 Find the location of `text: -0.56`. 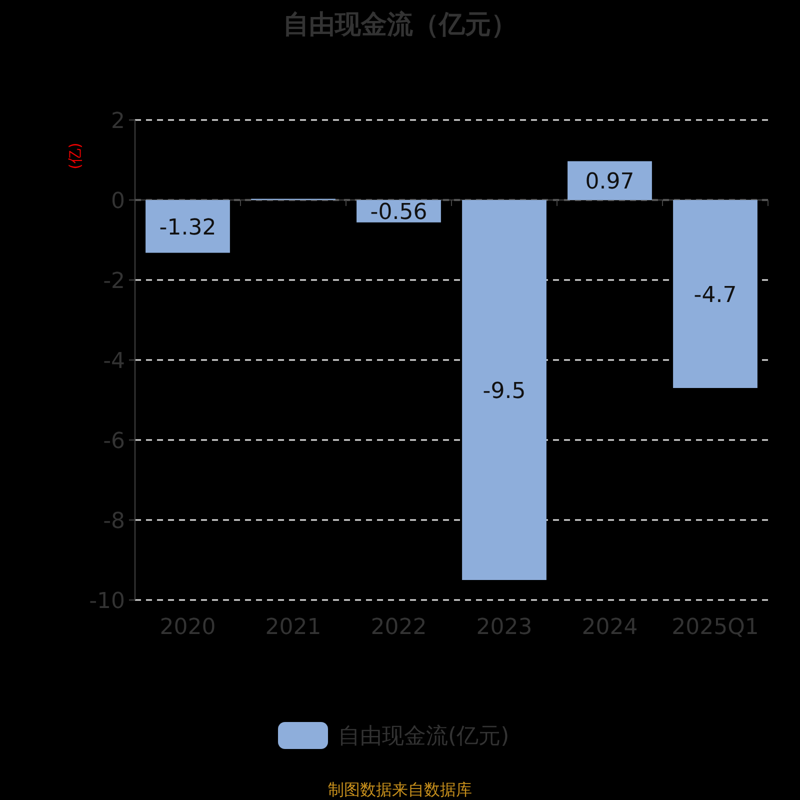

text: -0.56 is located at coordinates (399, 213).